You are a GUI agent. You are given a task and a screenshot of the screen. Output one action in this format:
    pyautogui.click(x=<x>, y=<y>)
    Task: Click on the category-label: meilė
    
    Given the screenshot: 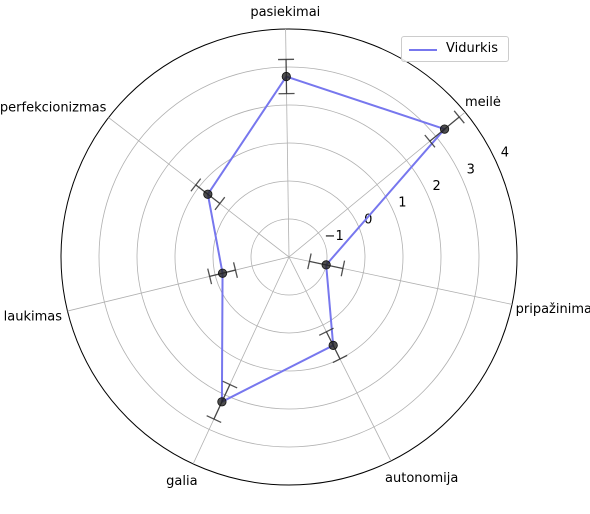 What is the action you would take?
    pyautogui.click(x=483, y=102)
    